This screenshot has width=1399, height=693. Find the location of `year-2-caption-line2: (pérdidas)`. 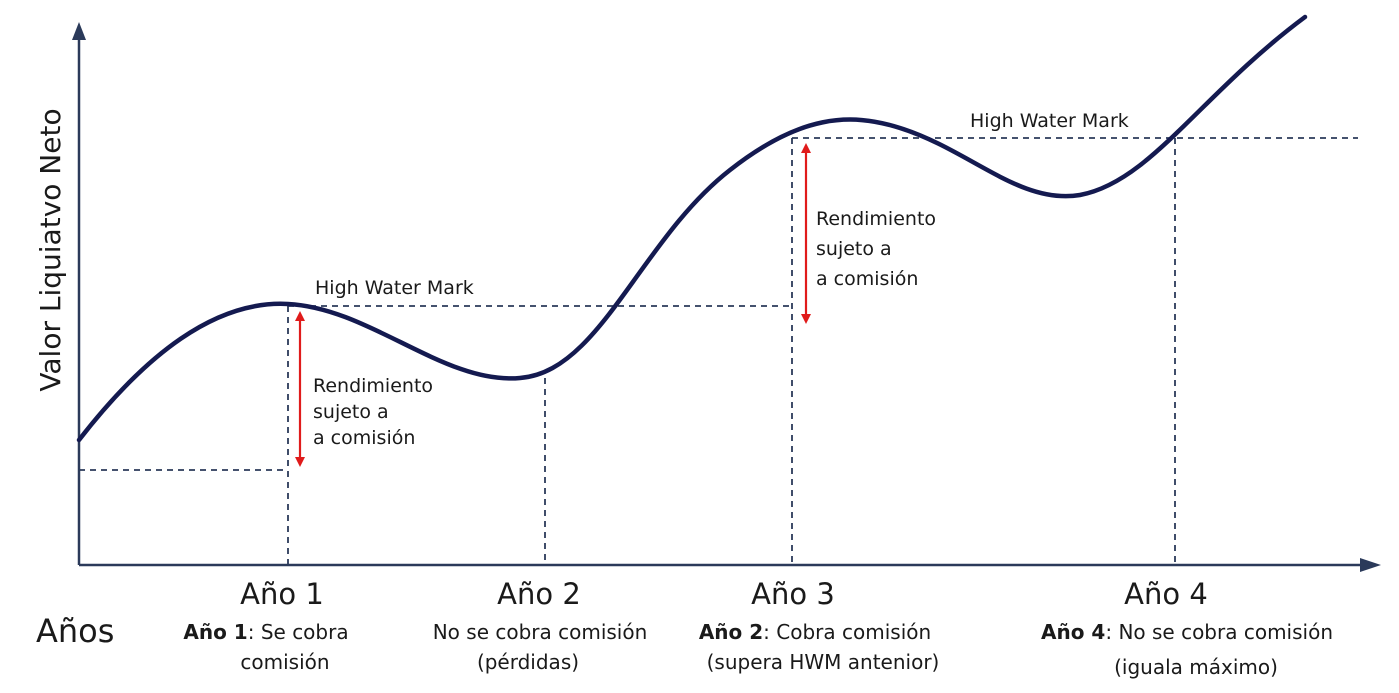

year-2-caption-line2: (pérdidas) is located at coordinates (528, 662).